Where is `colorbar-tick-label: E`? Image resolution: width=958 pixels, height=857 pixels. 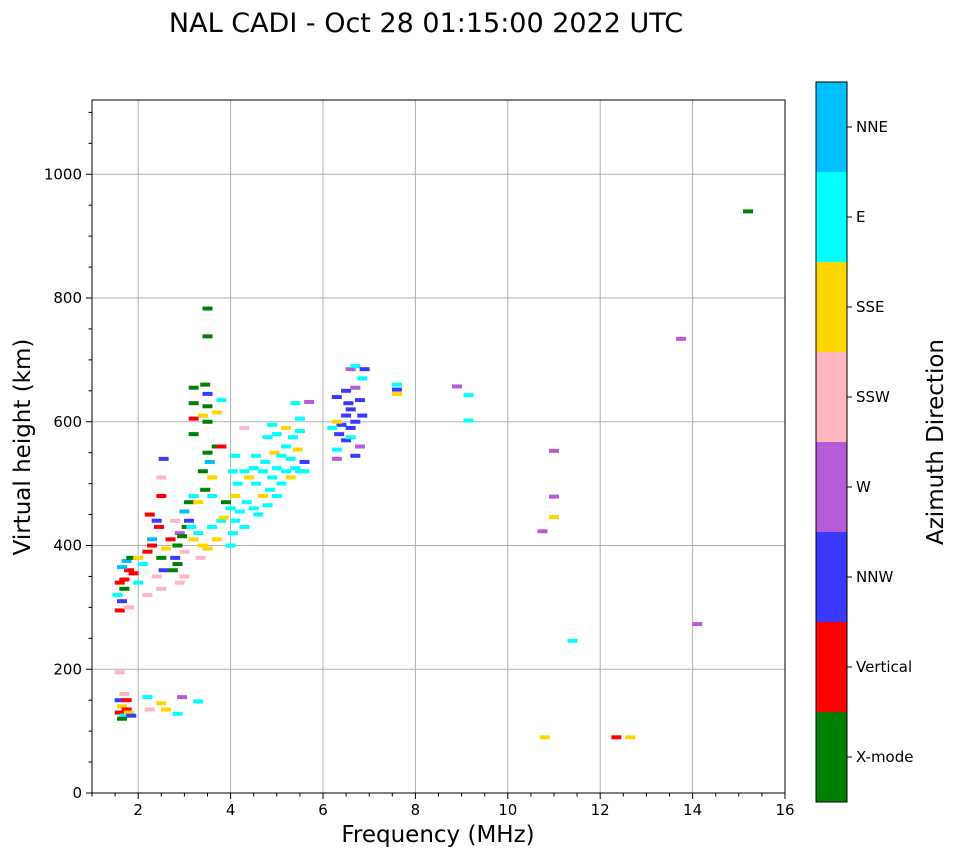
colorbar-tick-label: E is located at coordinates (860, 217).